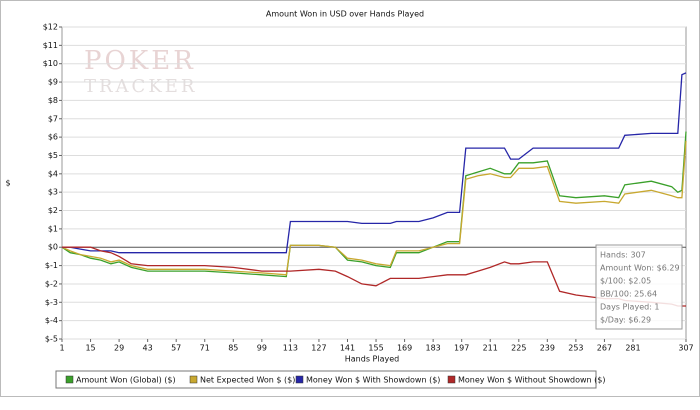 Image resolution: width=700 pixels, height=410 pixels. What do you see at coordinates (53, 137) in the screenshot?
I see `y-tick-label: $6` at bounding box center [53, 137].